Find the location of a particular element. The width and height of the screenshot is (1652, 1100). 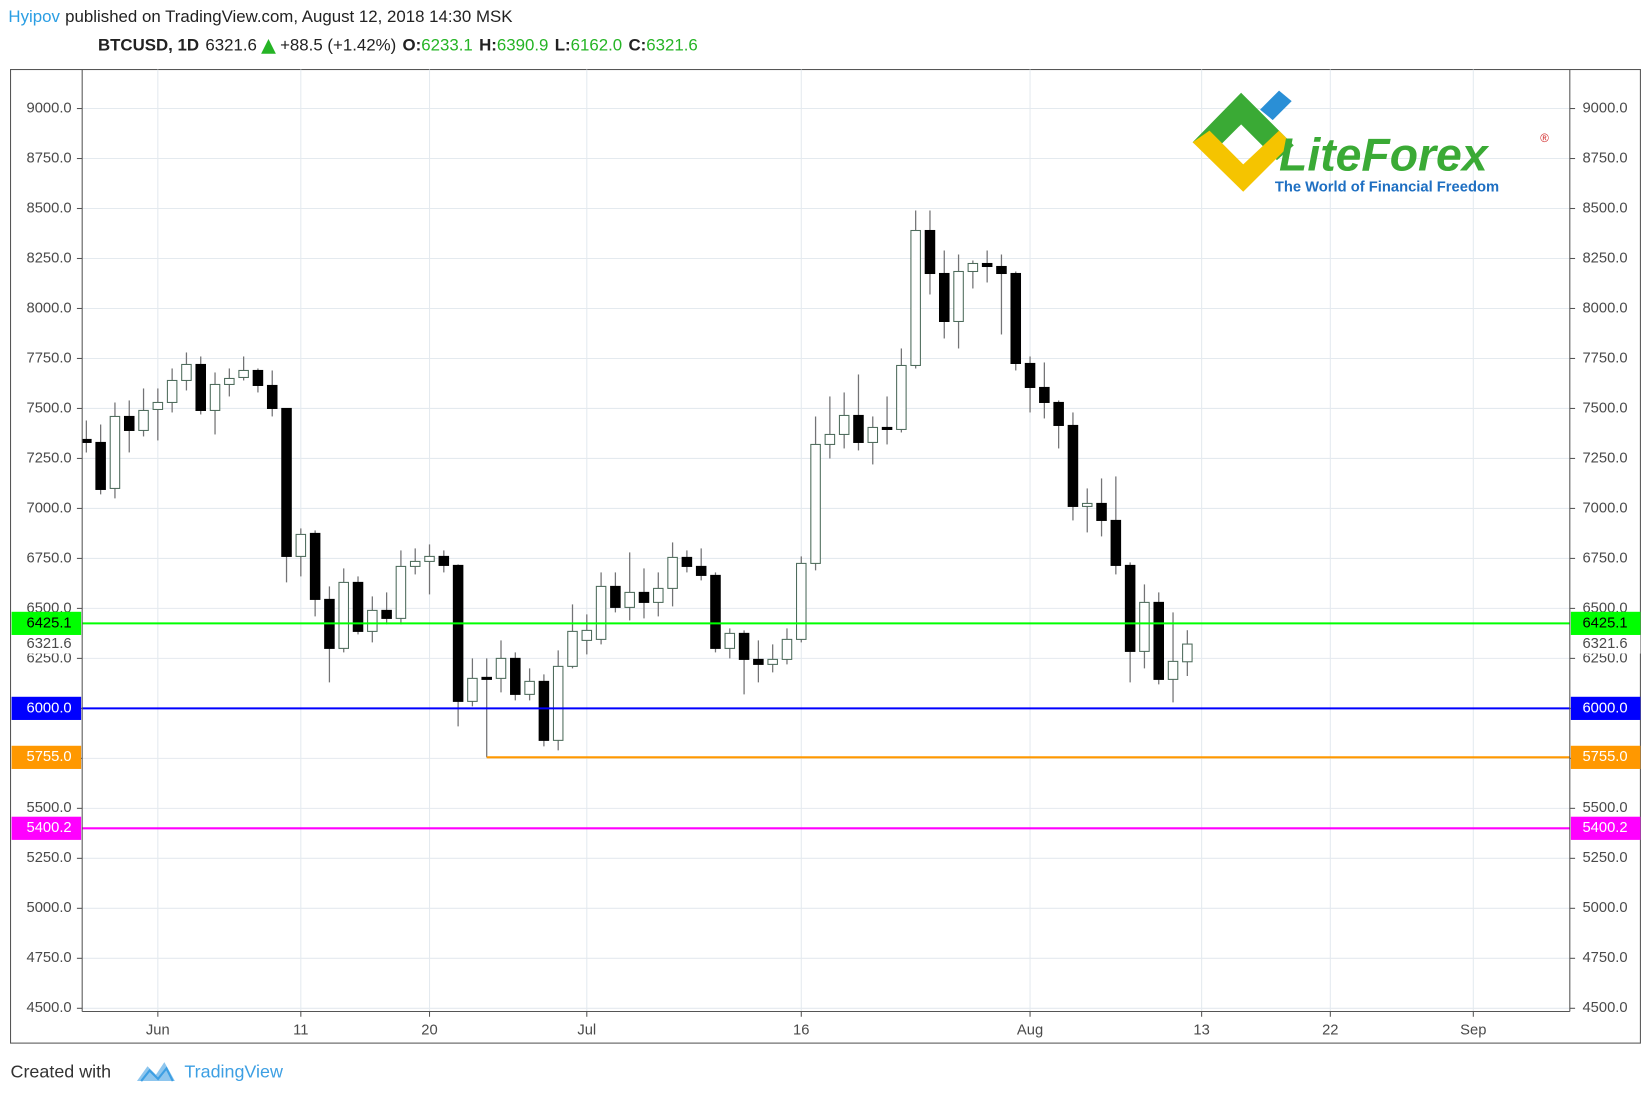

o-label: O: is located at coordinates (412, 45).